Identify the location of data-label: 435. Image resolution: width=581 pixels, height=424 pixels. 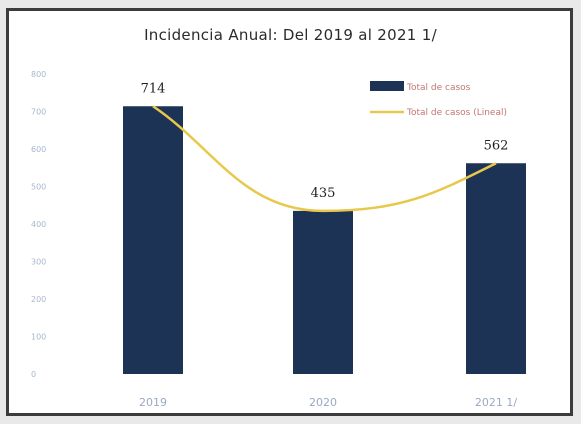
(323, 193).